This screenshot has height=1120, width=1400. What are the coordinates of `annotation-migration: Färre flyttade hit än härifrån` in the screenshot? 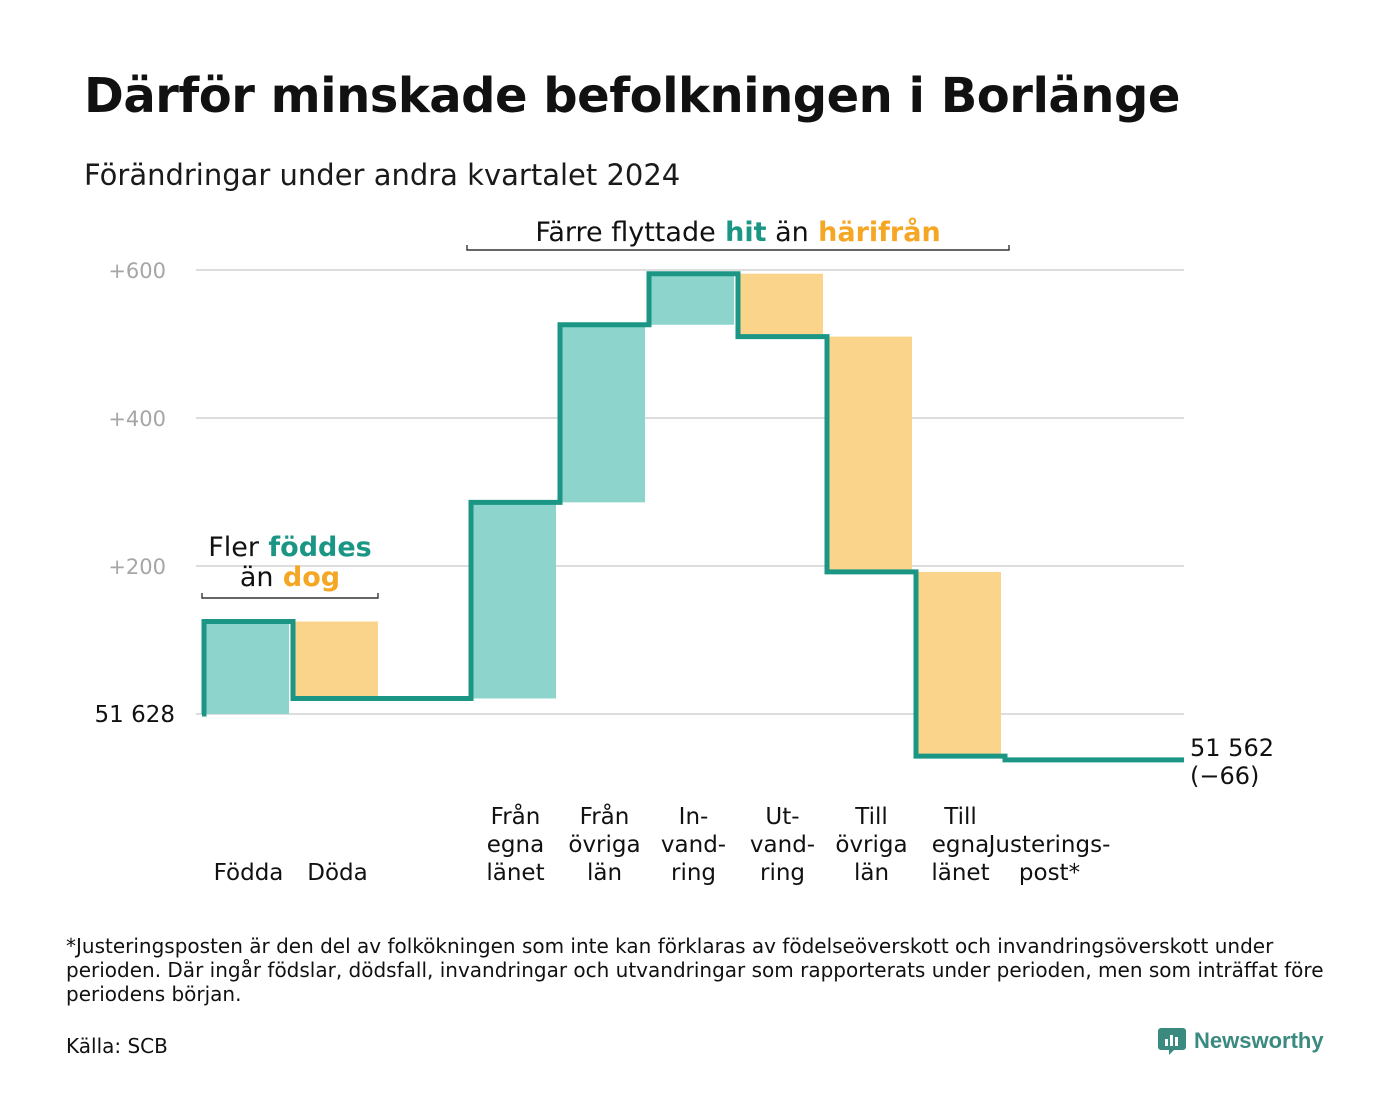 It's located at (737, 232).